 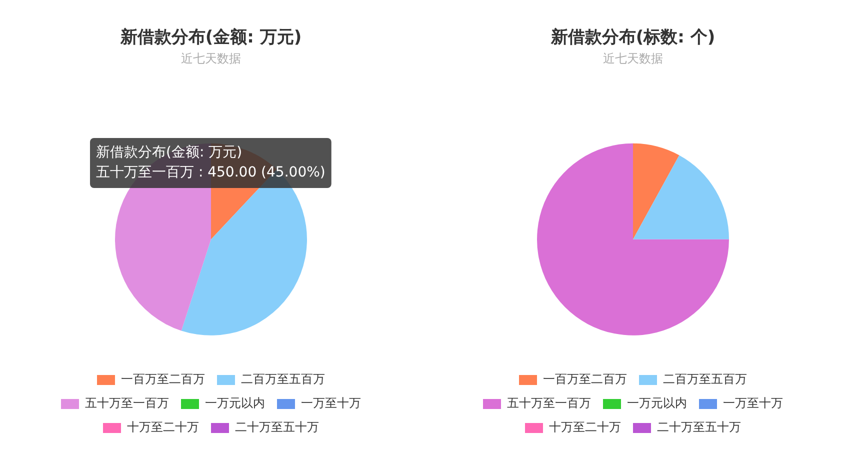 What do you see at coordinates (210, 38) in the screenshot?
I see `chart-title: 新借款分布(金额: 万元)` at bounding box center [210, 38].